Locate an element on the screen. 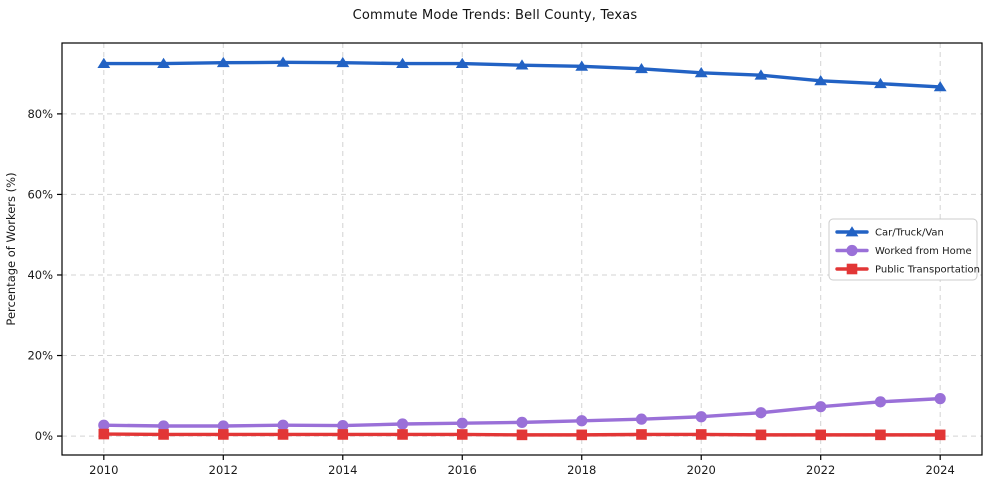  legend-label: Worked from Home is located at coordinates (923, 251).